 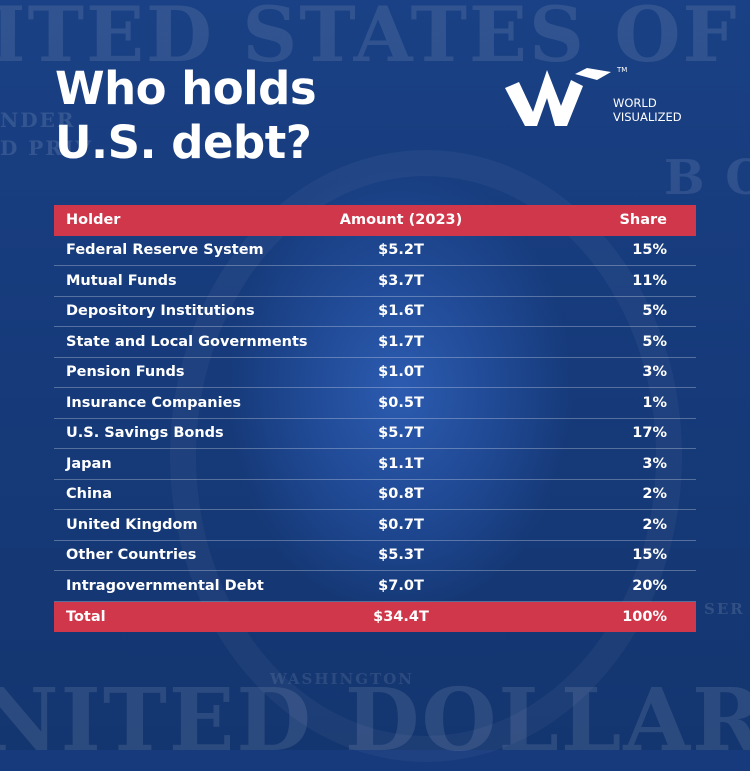 What do you see at coordinates (375, 281) in the screenshot?
I see `table-row: Mutual Funds $3.7T 11%` at bounding box center [375, 281].